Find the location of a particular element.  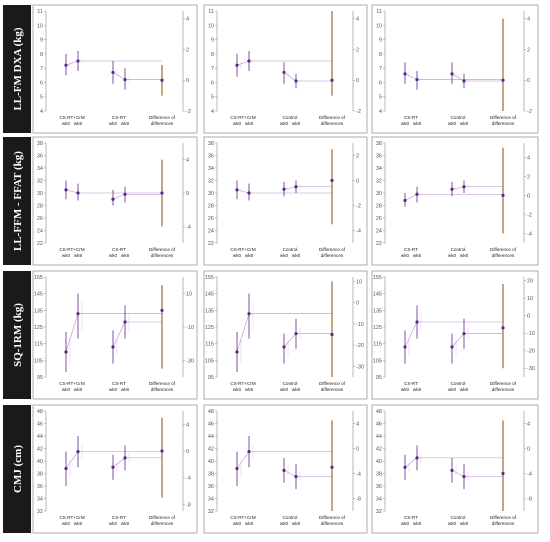

group-label: CS-RT+CrM is located at coordinates (242, 517).